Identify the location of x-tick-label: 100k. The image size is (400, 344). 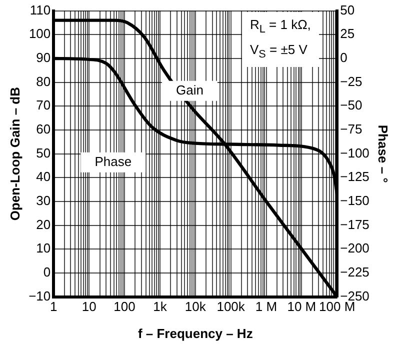
(231, 306).